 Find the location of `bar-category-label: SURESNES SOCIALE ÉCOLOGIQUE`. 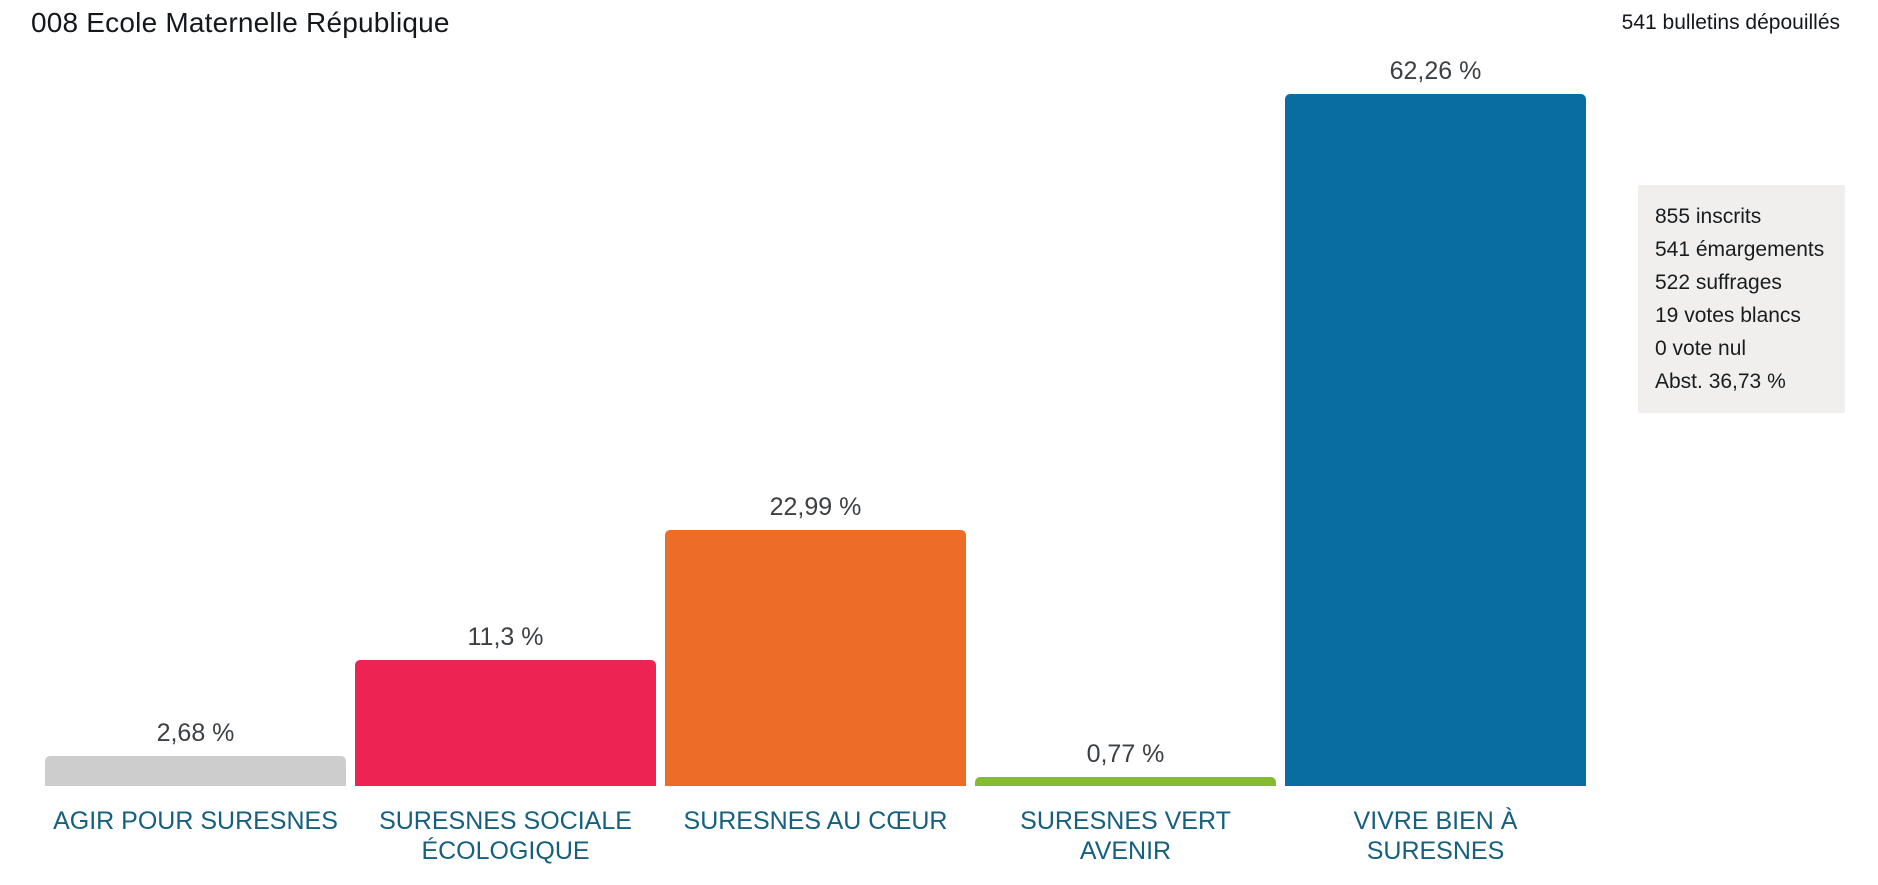

bar-category-label: SURESNES SOCIALE ÉCOLOGIQUE is located at coordinates (505, 836).